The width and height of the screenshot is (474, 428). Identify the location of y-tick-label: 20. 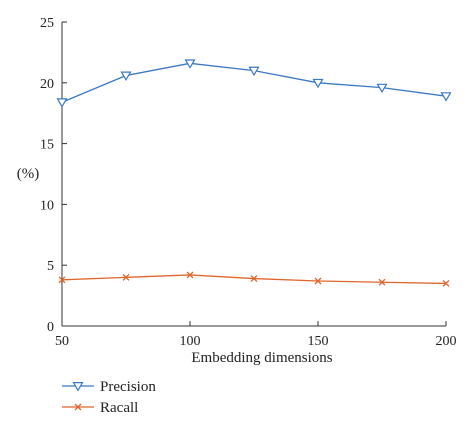
(47, 84).